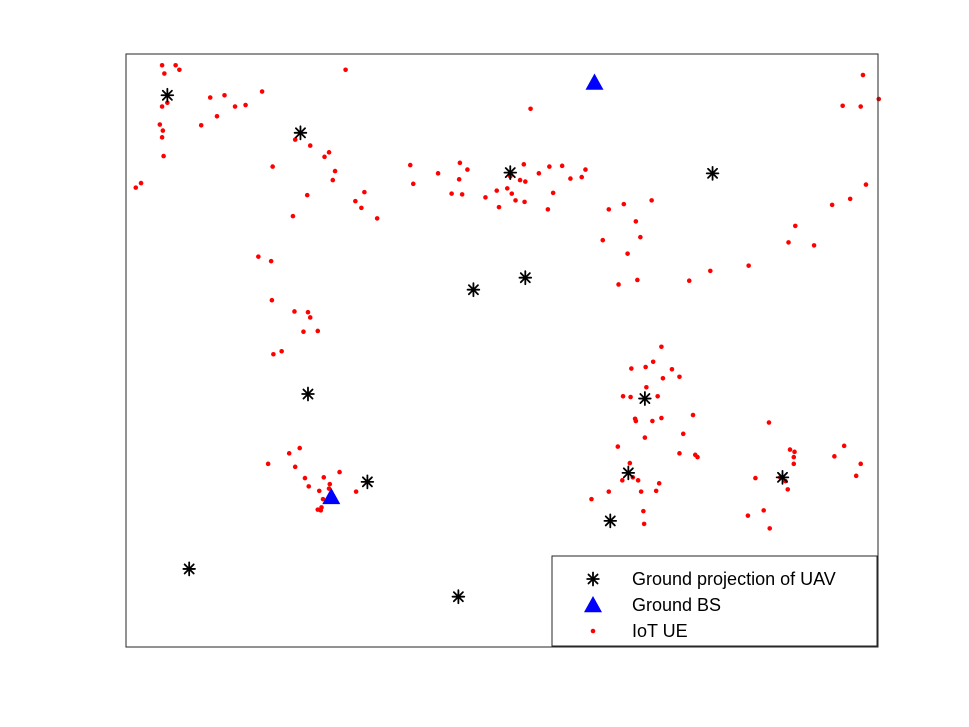 The height and width of the screenshot is (727, 969). I want to click on legend-label-uav: Ground projection of UAV, so click(734, 579).